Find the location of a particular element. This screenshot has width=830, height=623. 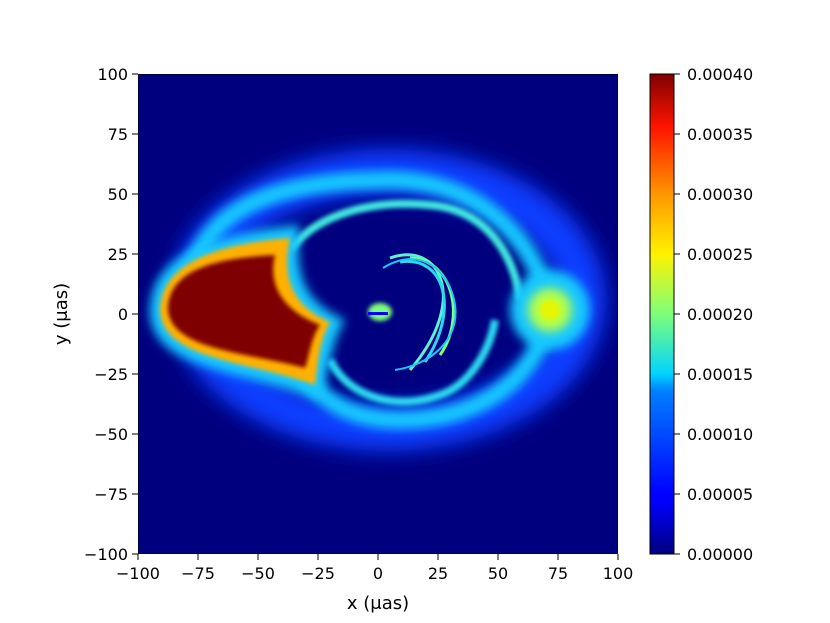

y-tick-label: 0 is located at coordinates (123, 314).